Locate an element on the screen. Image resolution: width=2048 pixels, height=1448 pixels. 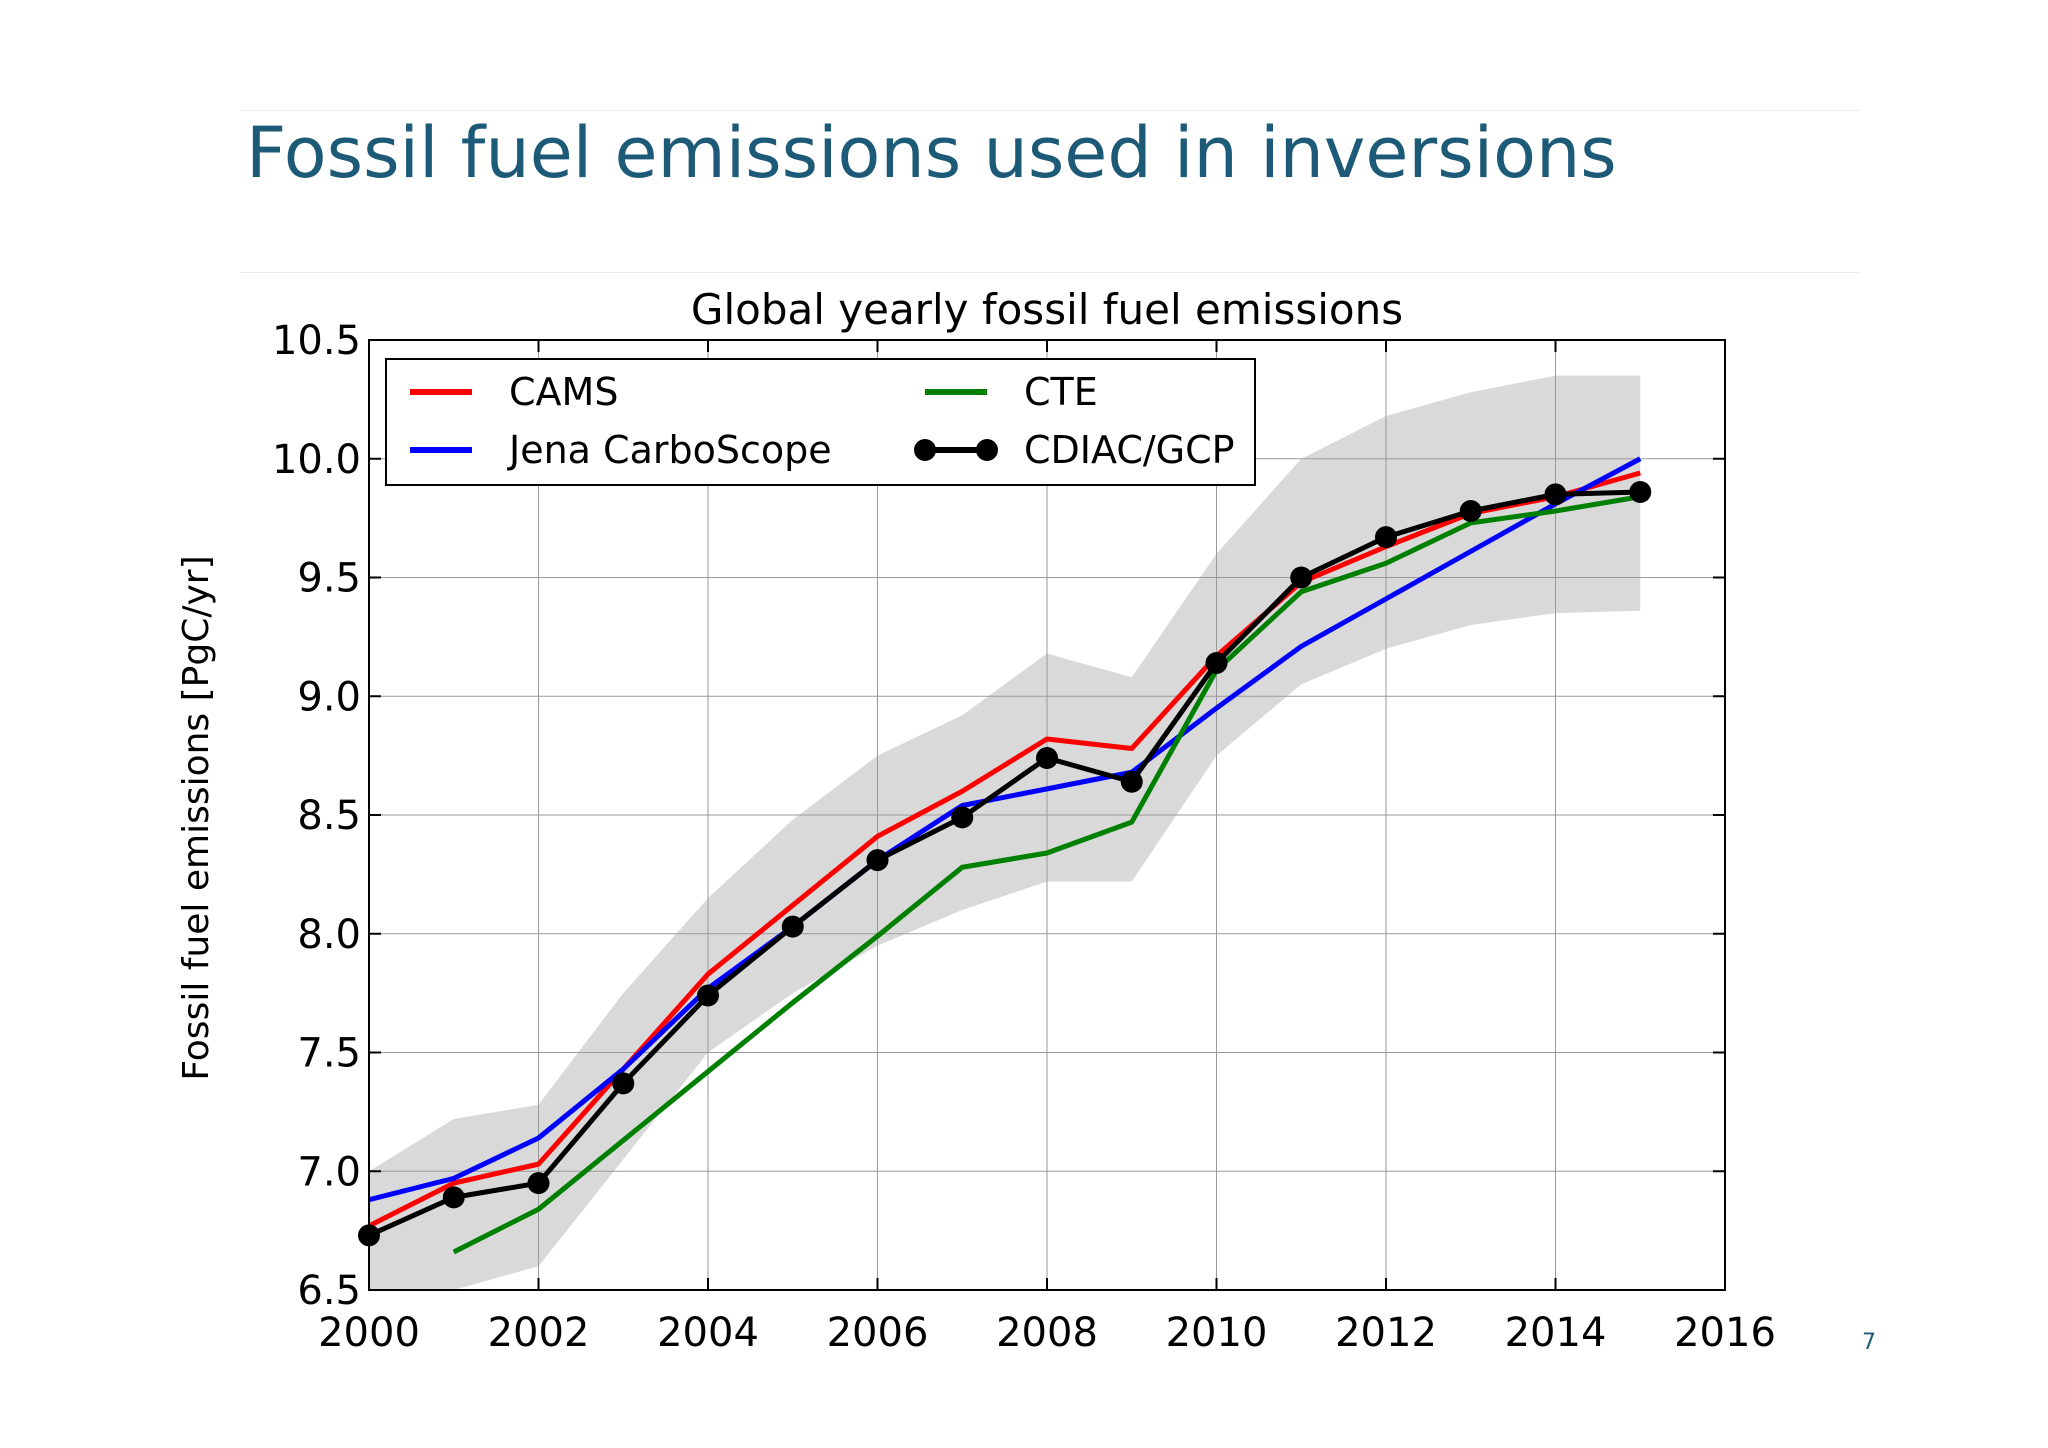
data-point-2013 is located at coordinates (1470, 511).